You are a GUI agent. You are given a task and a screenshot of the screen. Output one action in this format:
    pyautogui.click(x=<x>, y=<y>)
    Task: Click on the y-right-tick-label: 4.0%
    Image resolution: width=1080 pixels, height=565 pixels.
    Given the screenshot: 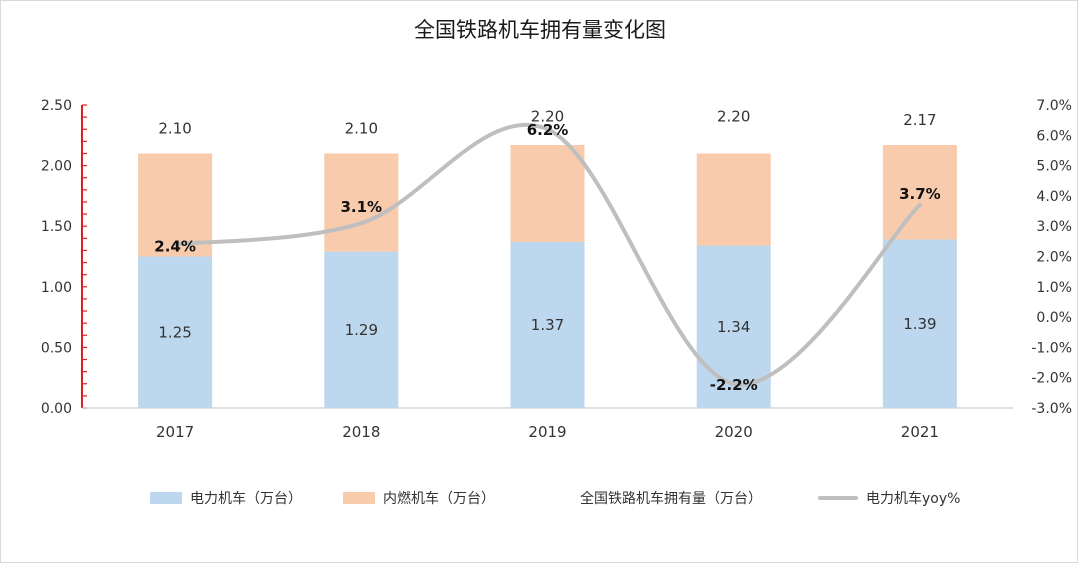 What is the action you would take?
    pyautogui.click(x=1054, y=197)
    